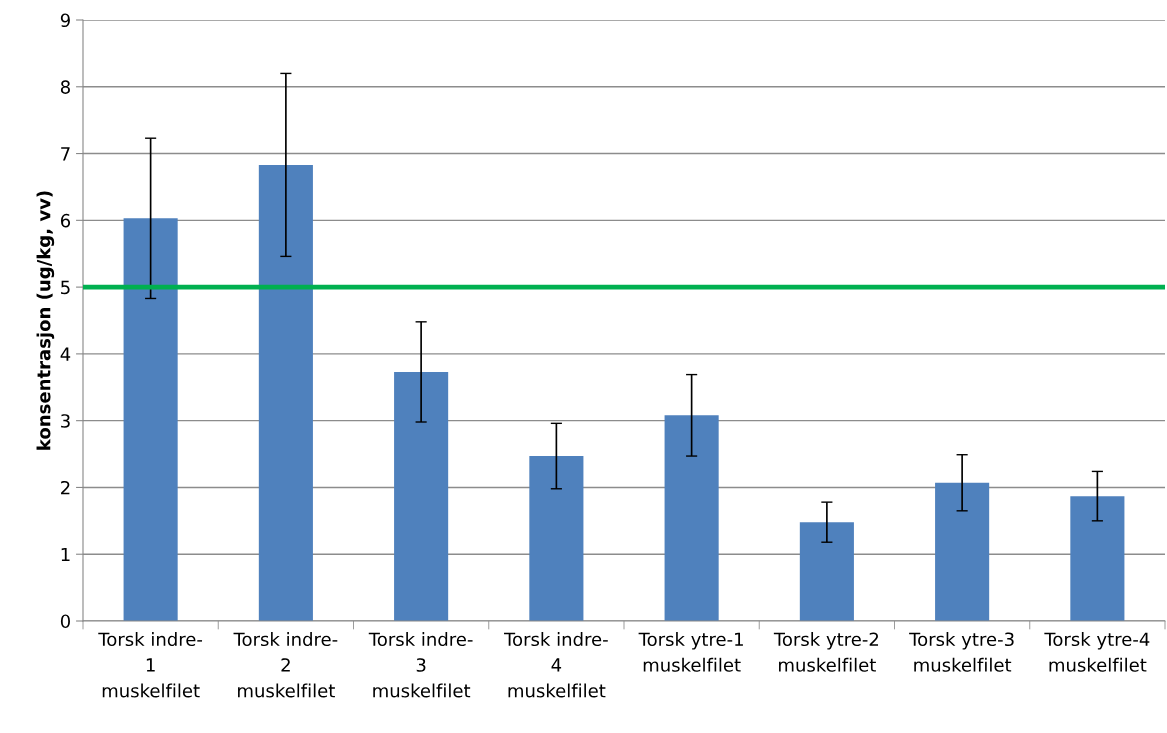  What do you see at coordinates (420, 665) in the screenshot?
I see `x-tick-label: Torsk indre- 3 muskelfilet` at bounding box center [420, 665].